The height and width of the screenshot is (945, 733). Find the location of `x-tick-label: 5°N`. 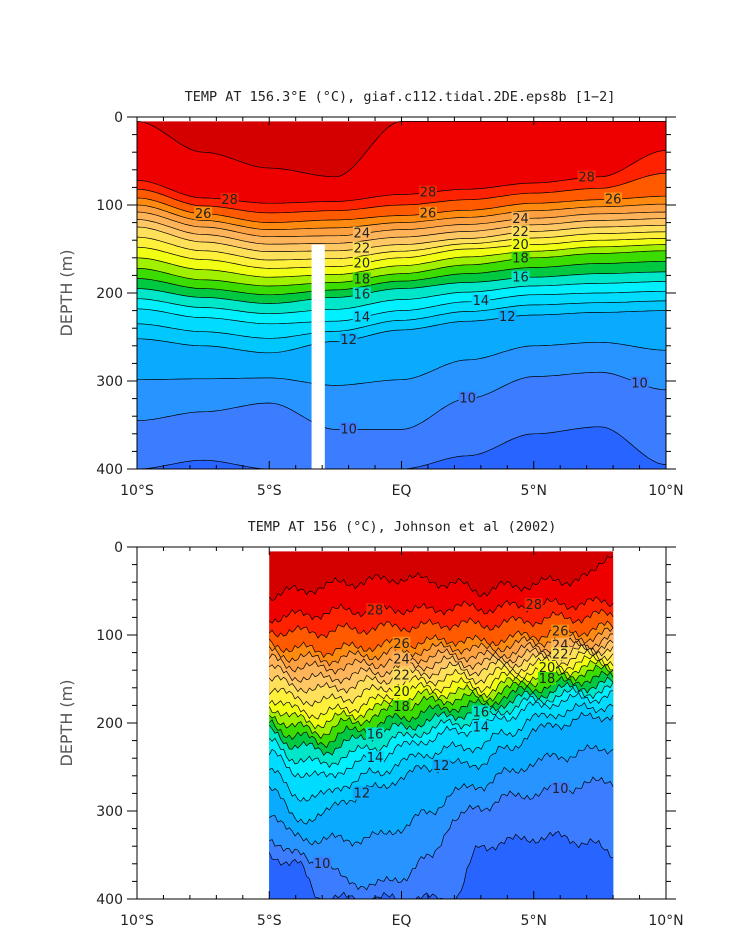

x-tick-label: 5°N is located at coordinates (534, 921).